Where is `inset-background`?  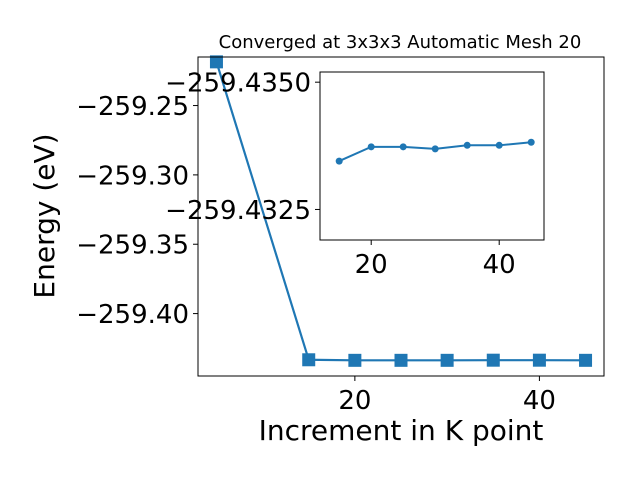
inset-background is located at coordinates (432, 156).